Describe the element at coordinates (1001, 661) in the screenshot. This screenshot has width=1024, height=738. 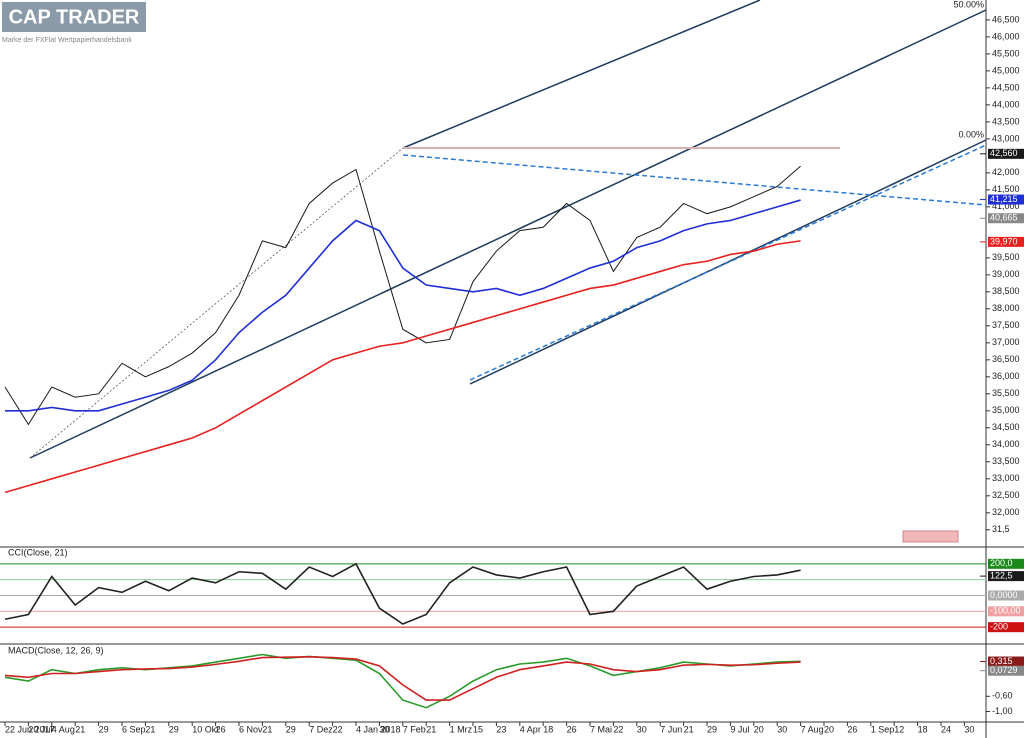
I see `price-tag-label: 0,315` at that location.